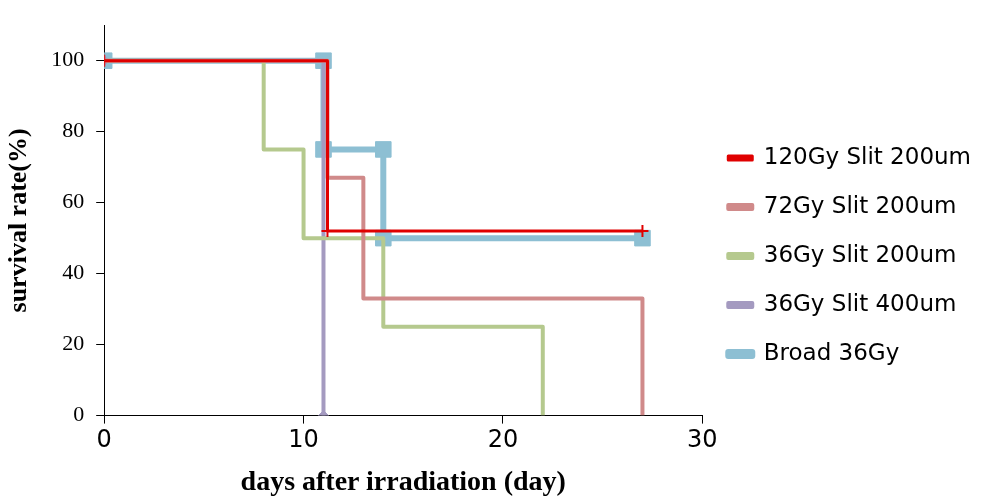 The width and height of the screenshot is (1001, 504). Describe the element at coordinates (68, 59) in the screenshot. I see `y-tick-label: 100` at that location.